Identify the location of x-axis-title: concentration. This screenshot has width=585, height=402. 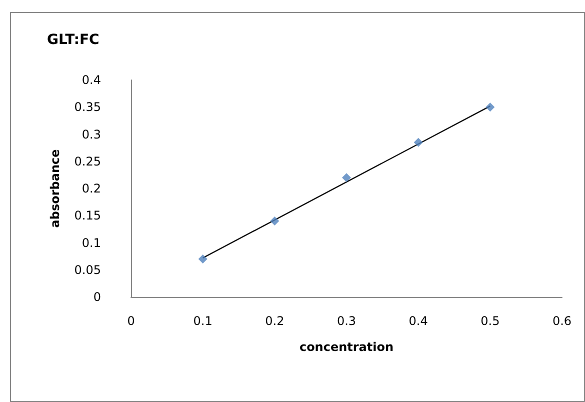
(346, 347).